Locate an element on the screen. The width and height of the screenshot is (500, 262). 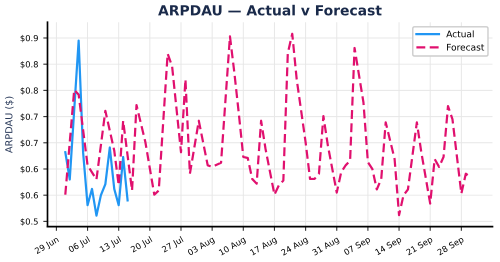
x-tick-label: 03 Aug is located at coordinates (201, 247).